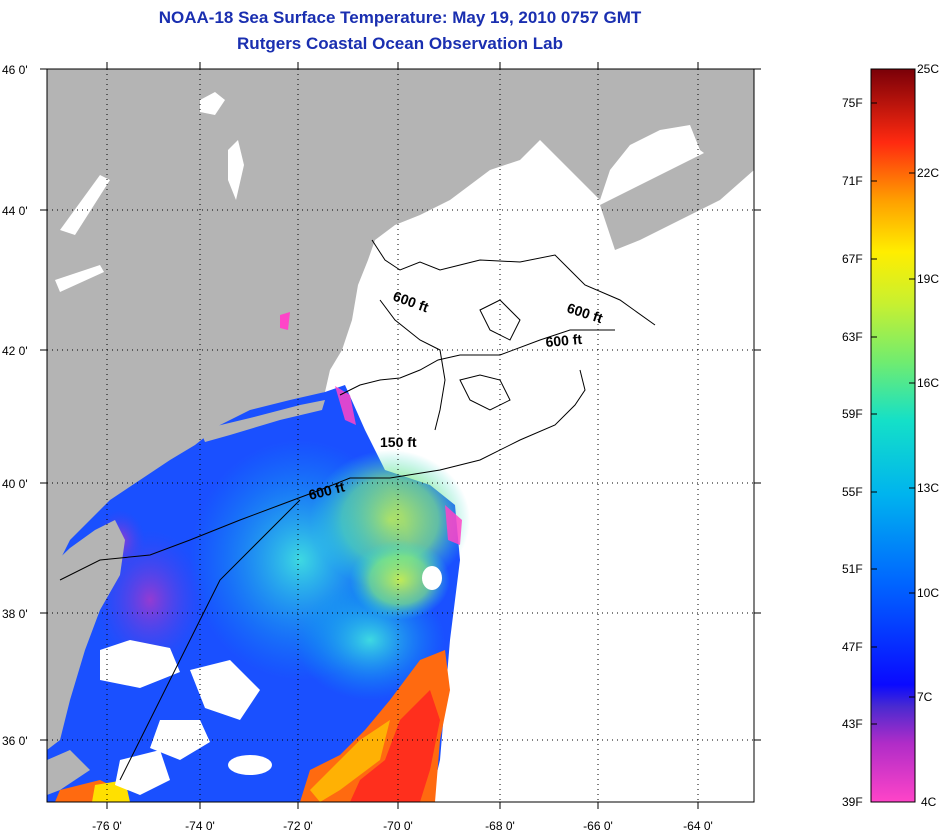 The width and height of the screenshot is (944, 840). What do you see at coordinates (15, 484) in the screenshot?
I see `lat-label: 40 0'` at bounding box center [15, 484].